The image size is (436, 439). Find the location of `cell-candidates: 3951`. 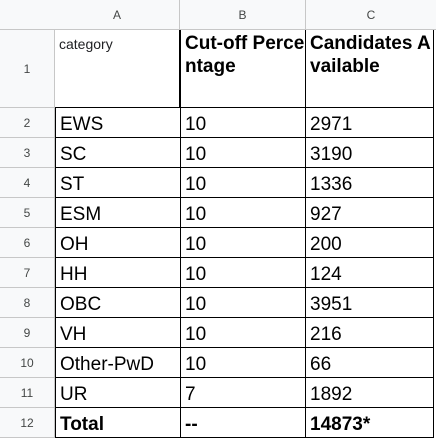

cell-candidates: 3951 is located at coordinates (370, 303).